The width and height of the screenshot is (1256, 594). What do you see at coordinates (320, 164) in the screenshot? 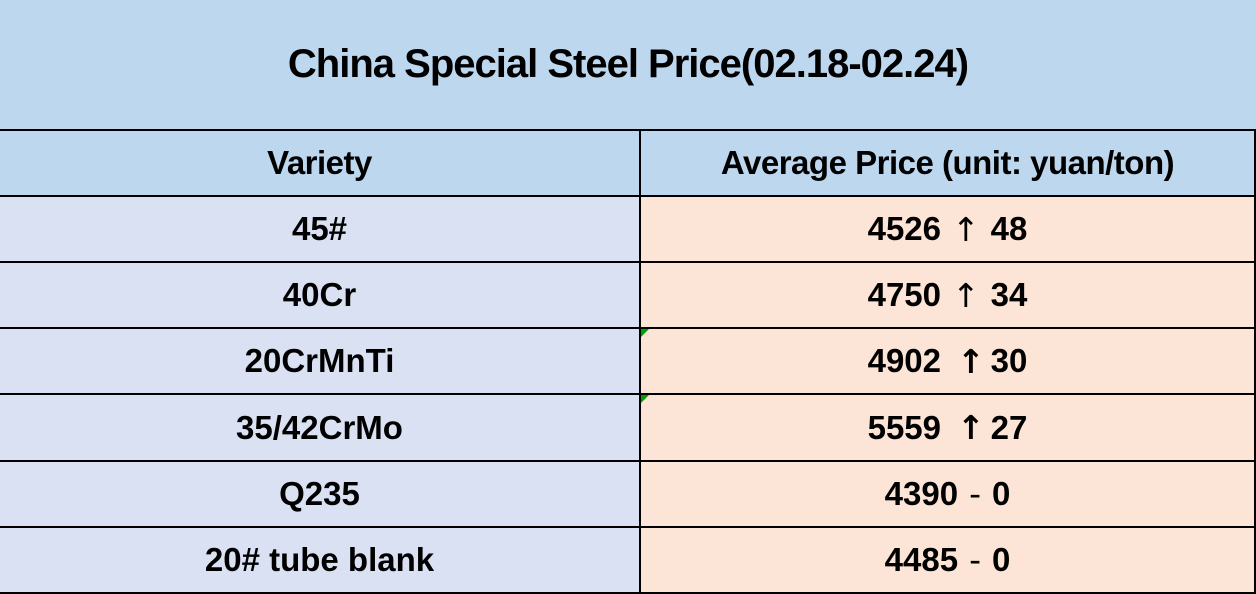
I see `column-header-variety: Variety` at bounding box center [320, 164].